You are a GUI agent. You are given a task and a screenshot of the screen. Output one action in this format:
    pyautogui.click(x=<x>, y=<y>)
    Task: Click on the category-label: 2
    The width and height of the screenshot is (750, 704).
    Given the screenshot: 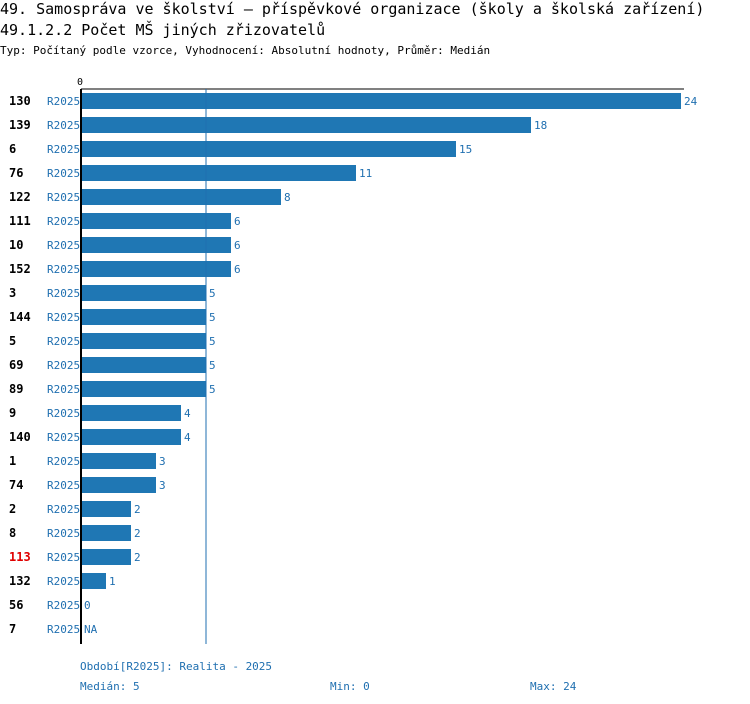 What is the action you would take?
    pyautogui.click(x=12, y=509)
    